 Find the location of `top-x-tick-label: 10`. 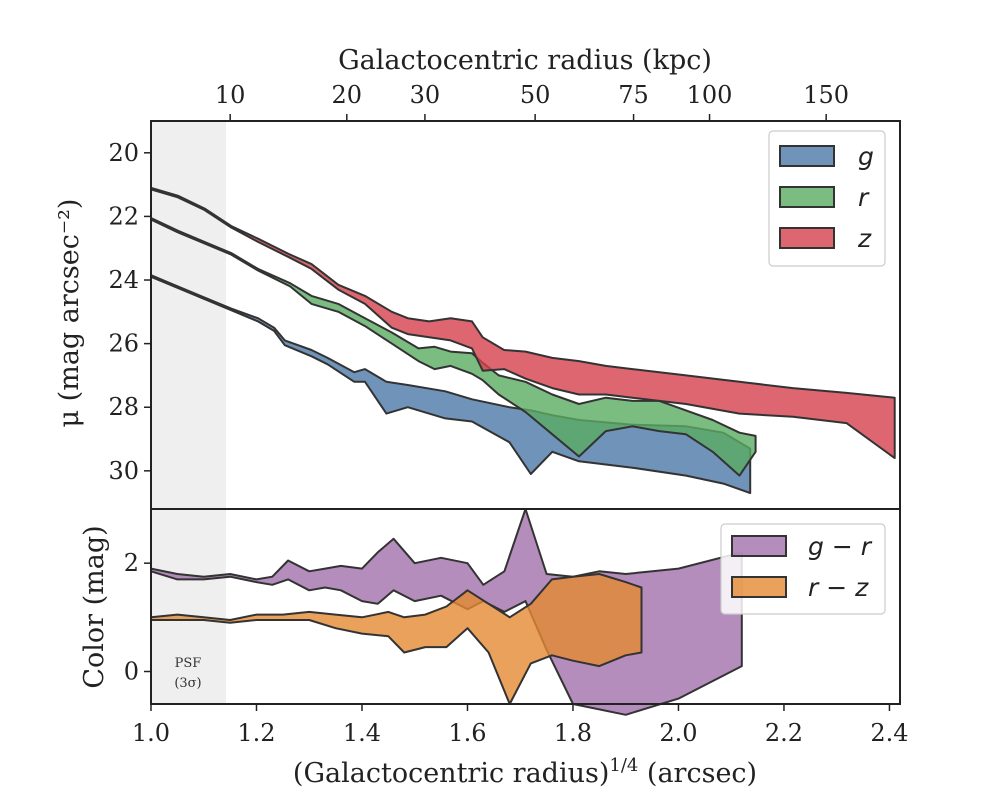

top-x-tick-label: 10 is located at coordinates (230, 95).